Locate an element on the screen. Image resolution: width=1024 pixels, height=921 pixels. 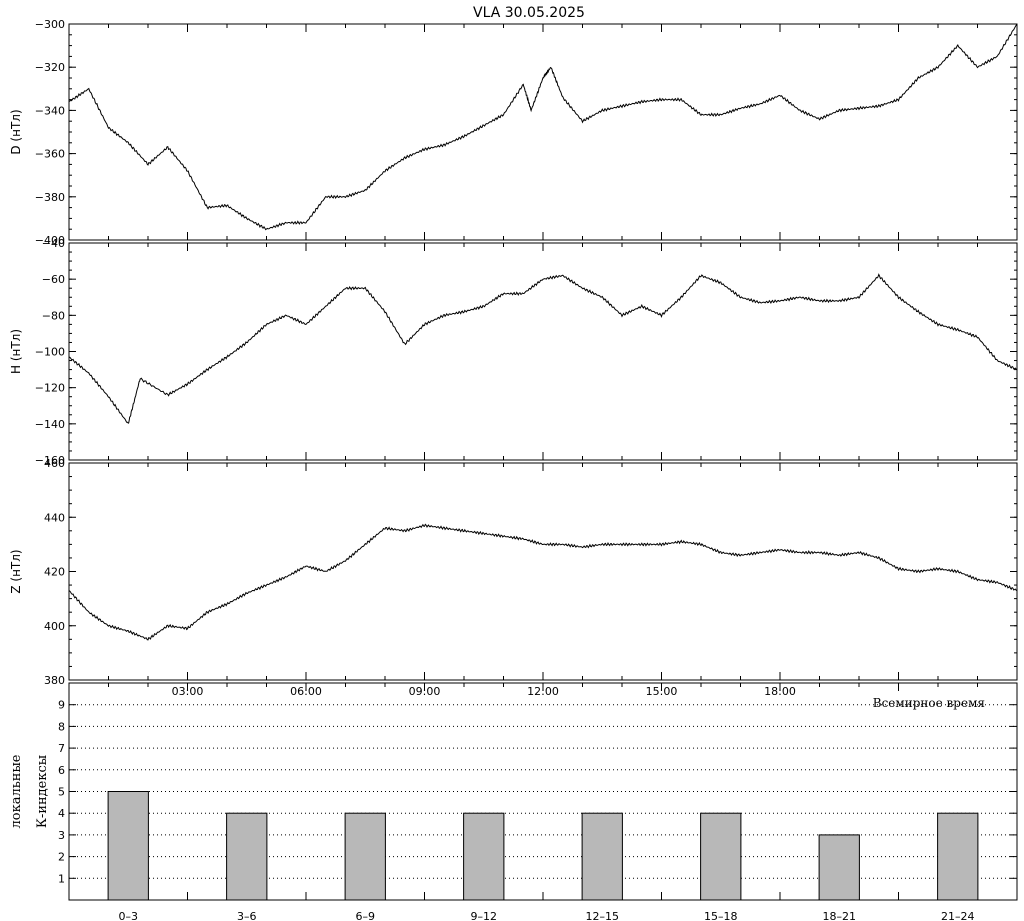
y-tick-label: −400 is located at coordinates (50, 240).